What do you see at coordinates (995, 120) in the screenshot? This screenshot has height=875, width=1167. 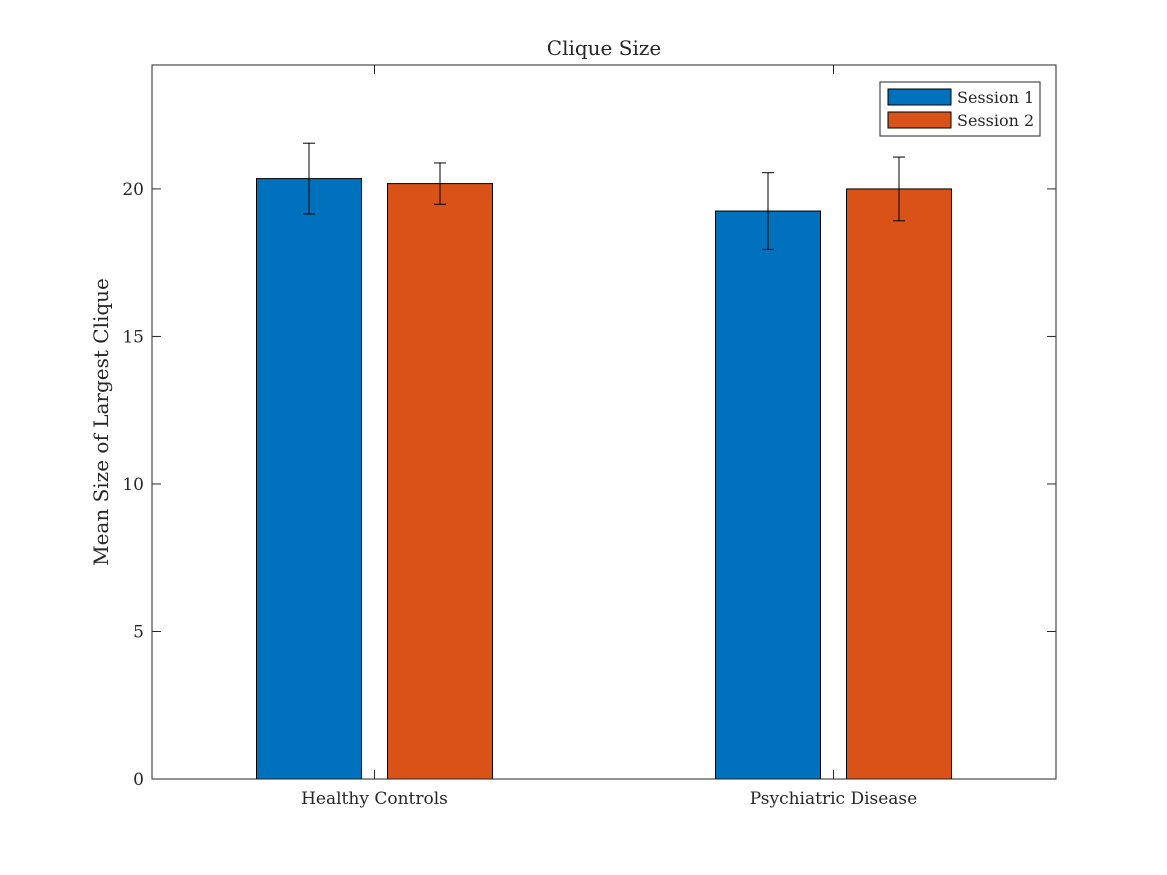 I see `legend-label-2: Session 2` at bounding box center [995, 120].